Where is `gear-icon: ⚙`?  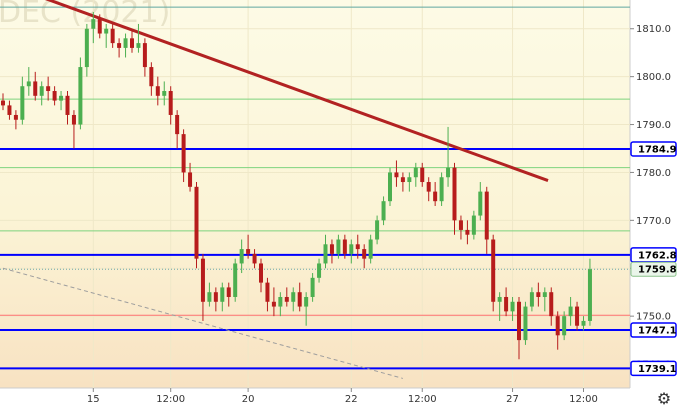 gear-icon: ⚙ is located at coordinates (664, 398).